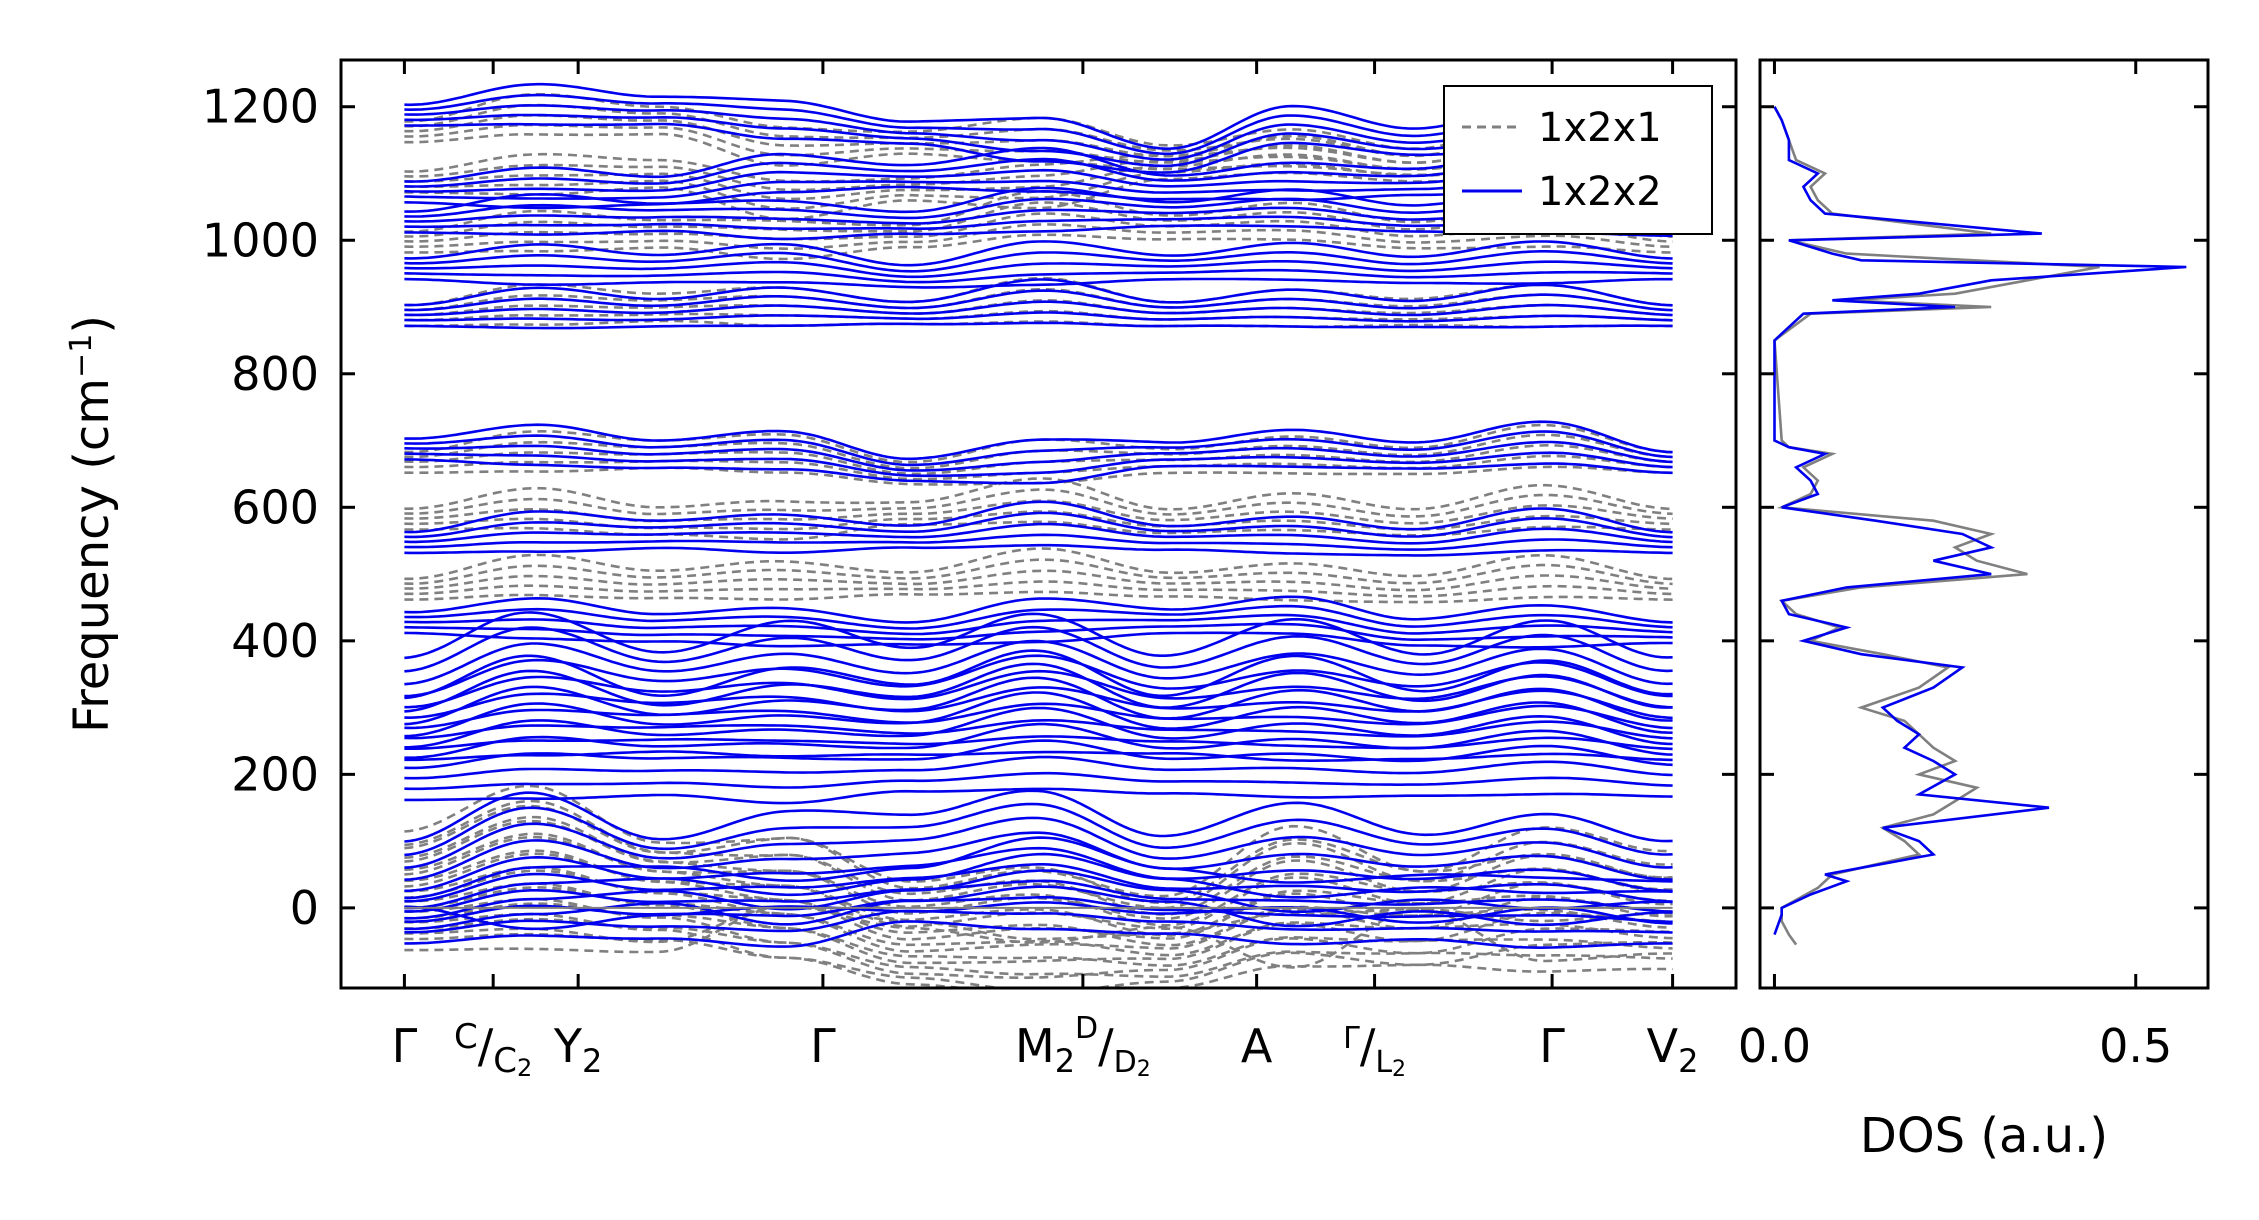 The image size is (2259, 1220). Describe the element at coordinates (92, 524) in the screenshot. I see `y-axis-label: Frequency (cm−1)` at that location.